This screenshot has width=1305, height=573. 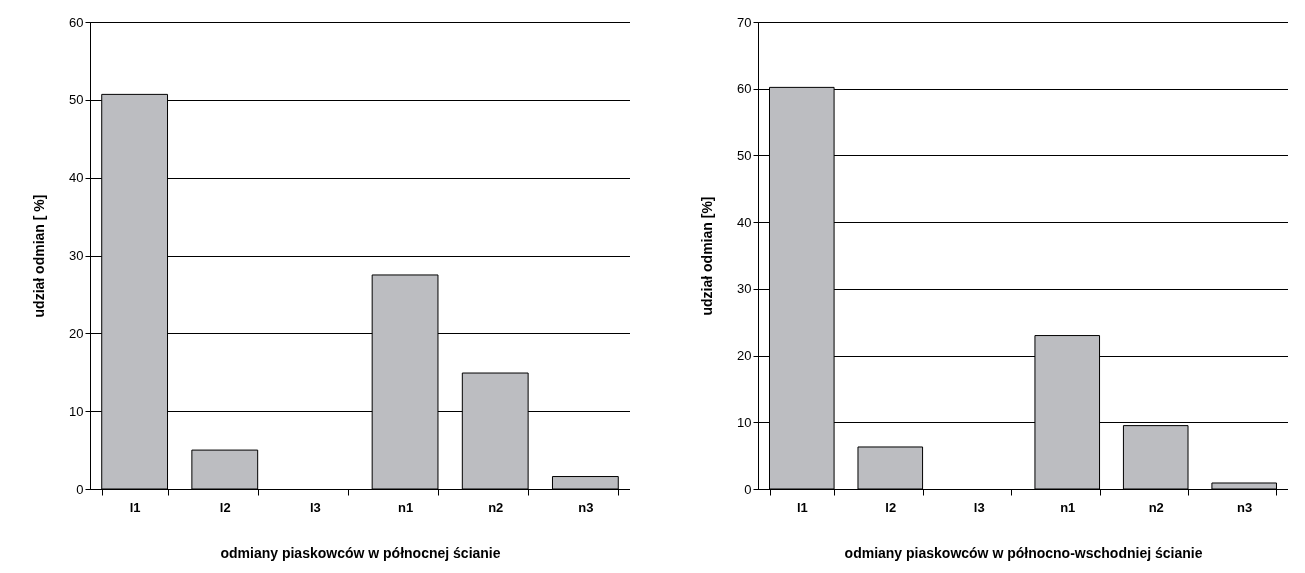 I want to click on y-tick-label: 70, so click(x=744, y=22).